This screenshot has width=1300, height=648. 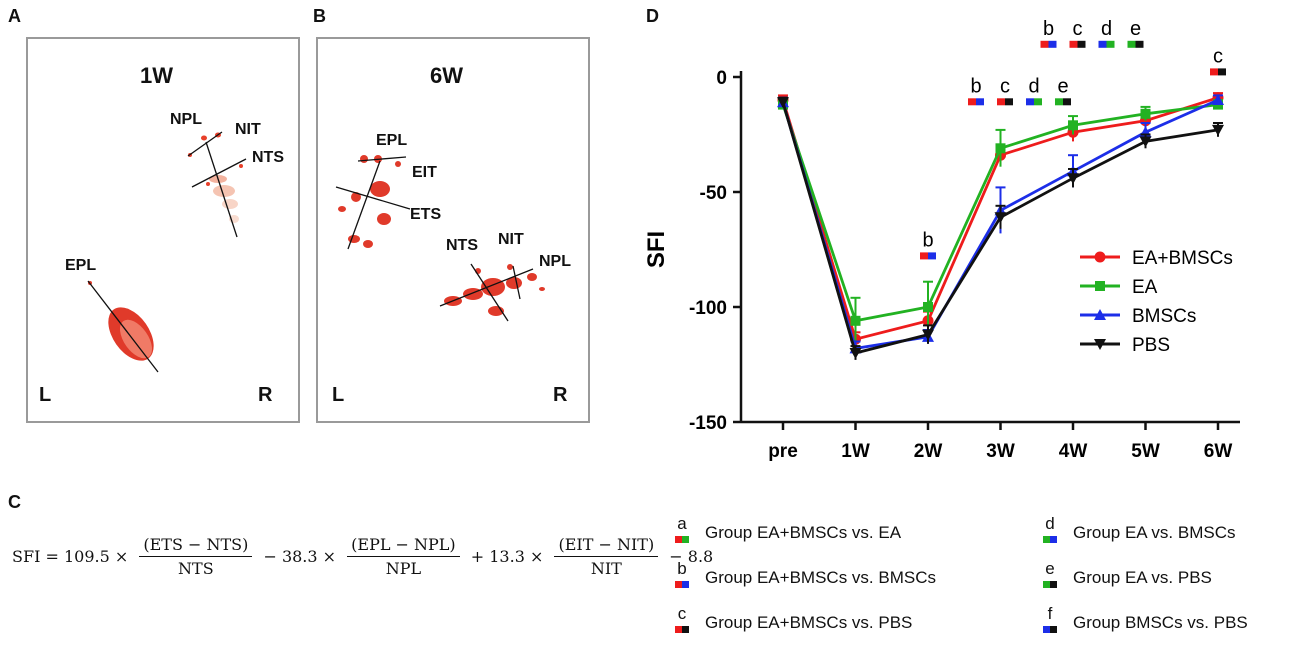 I want to click on fraction-1-numerator: (ETS − NTS), so click(x=196, y=546).